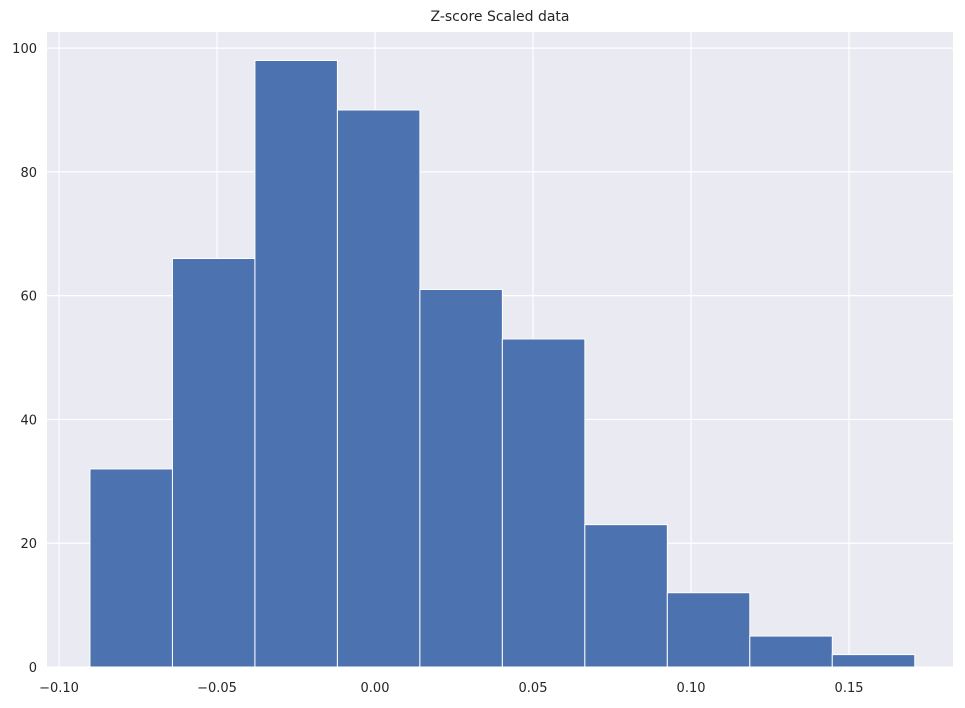 The width and height of the screenshot is (965, 708). What do you see at coordinates (217, 688) in the screenshot?
I see `x-tick-label: −0.05` at bounding box center [217, 688].